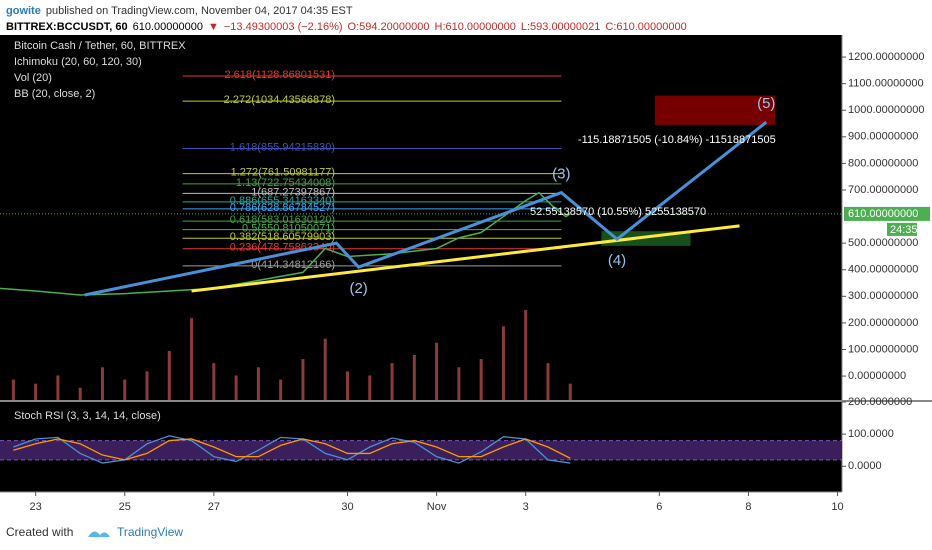 The height and width of the screenshot is (550, 932). What do you see at coordinates (78, 62) in the screenshot?
I see `indicator-label: Ichimoku (20, 60, 120, 30)` at bounding box center [78, 62].